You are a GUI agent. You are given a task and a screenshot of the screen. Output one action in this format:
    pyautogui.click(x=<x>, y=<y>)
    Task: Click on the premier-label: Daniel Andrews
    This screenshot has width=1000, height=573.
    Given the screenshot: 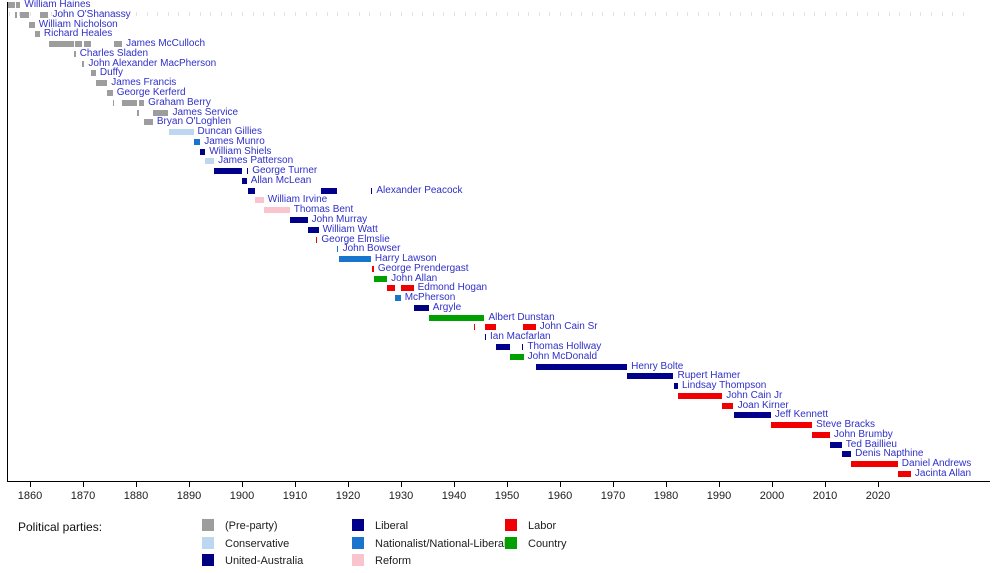 What is the action you would take?
    pyautogui.click(x=936, y=464)
    